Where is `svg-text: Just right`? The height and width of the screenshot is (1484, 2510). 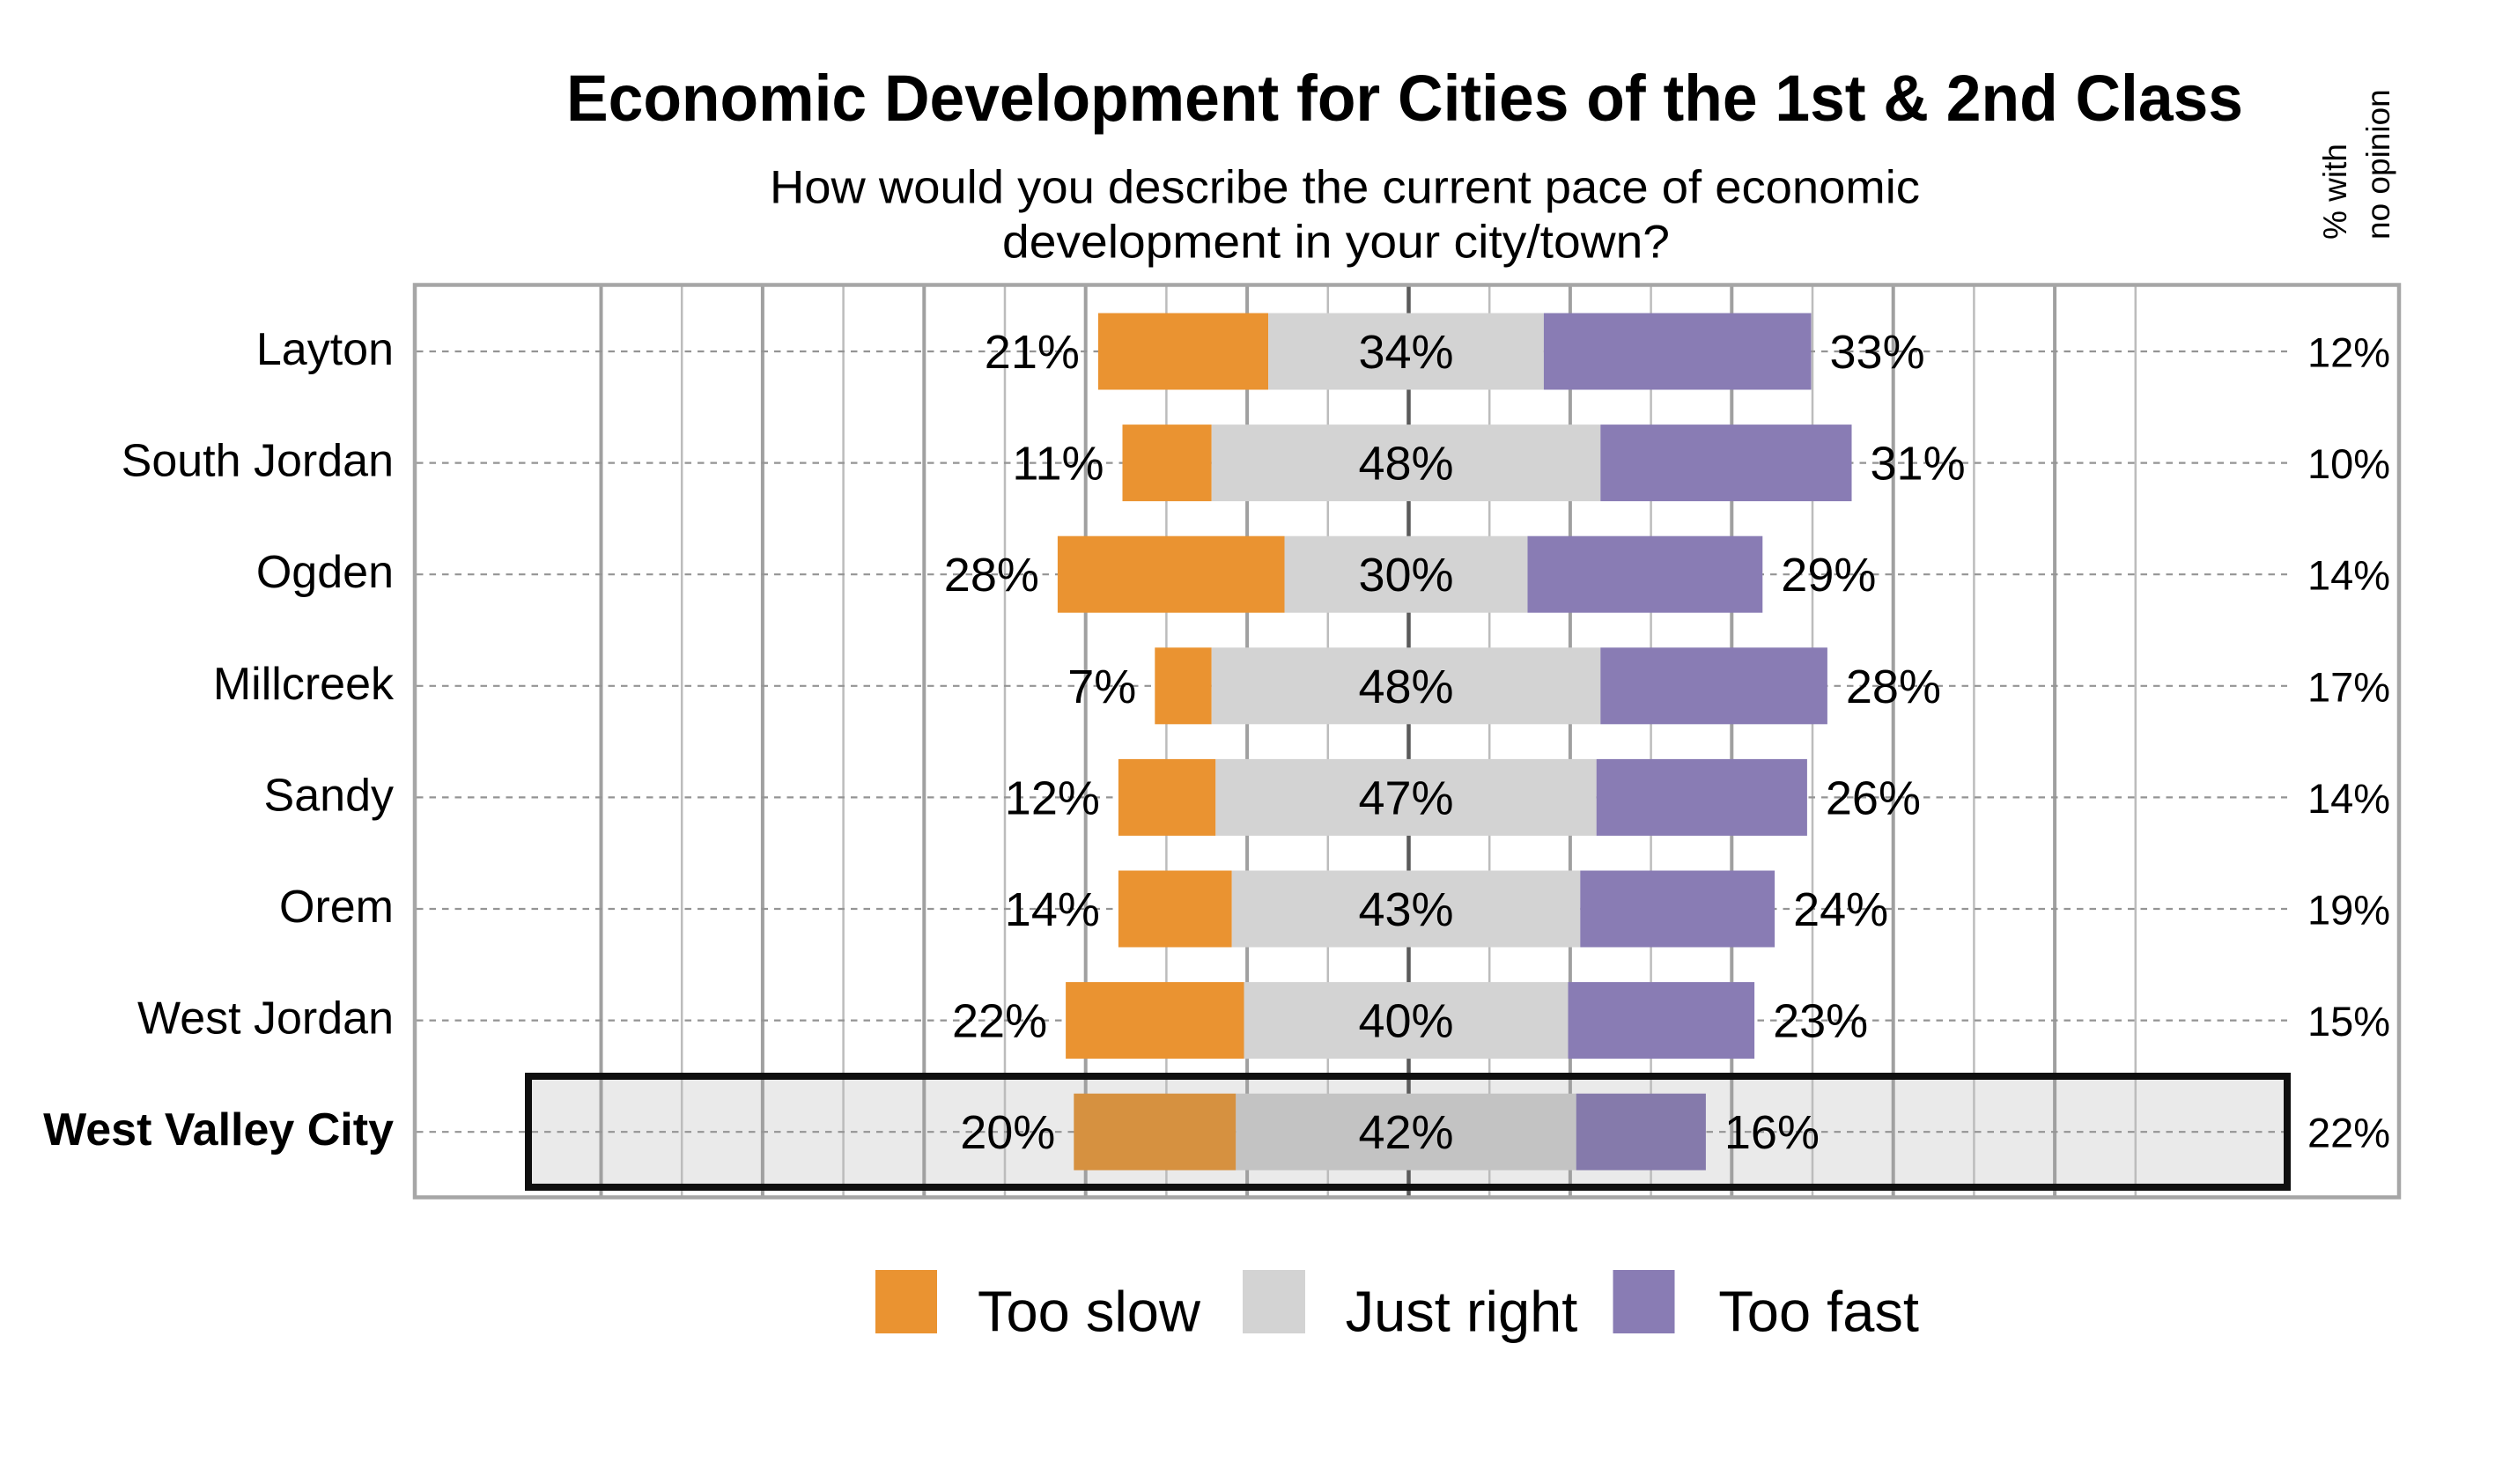 svg-text: Just right is located at coordinates (1462, 1311).